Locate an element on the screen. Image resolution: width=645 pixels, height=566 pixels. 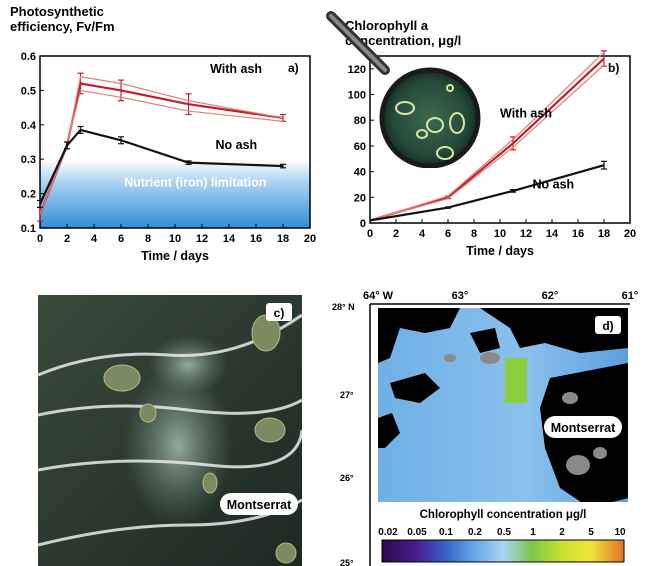
colorbar-tick-label: 0.2 is located at coordinates (475, 532).